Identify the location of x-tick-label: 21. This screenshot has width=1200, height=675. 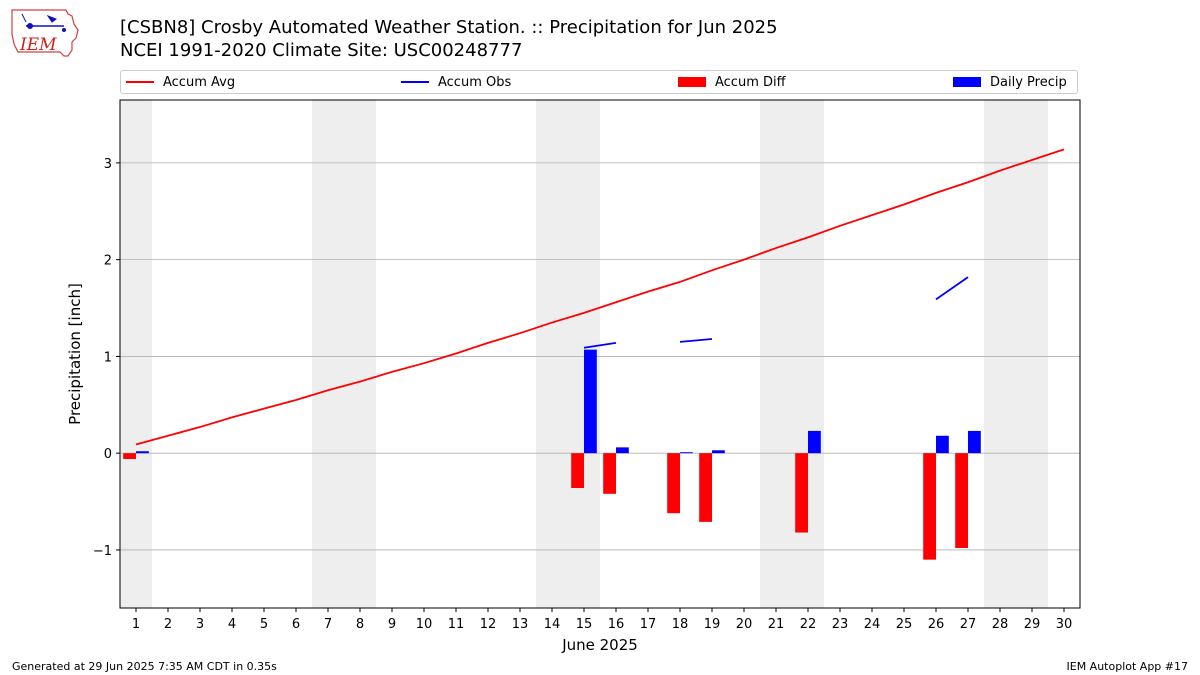
(776, 624).